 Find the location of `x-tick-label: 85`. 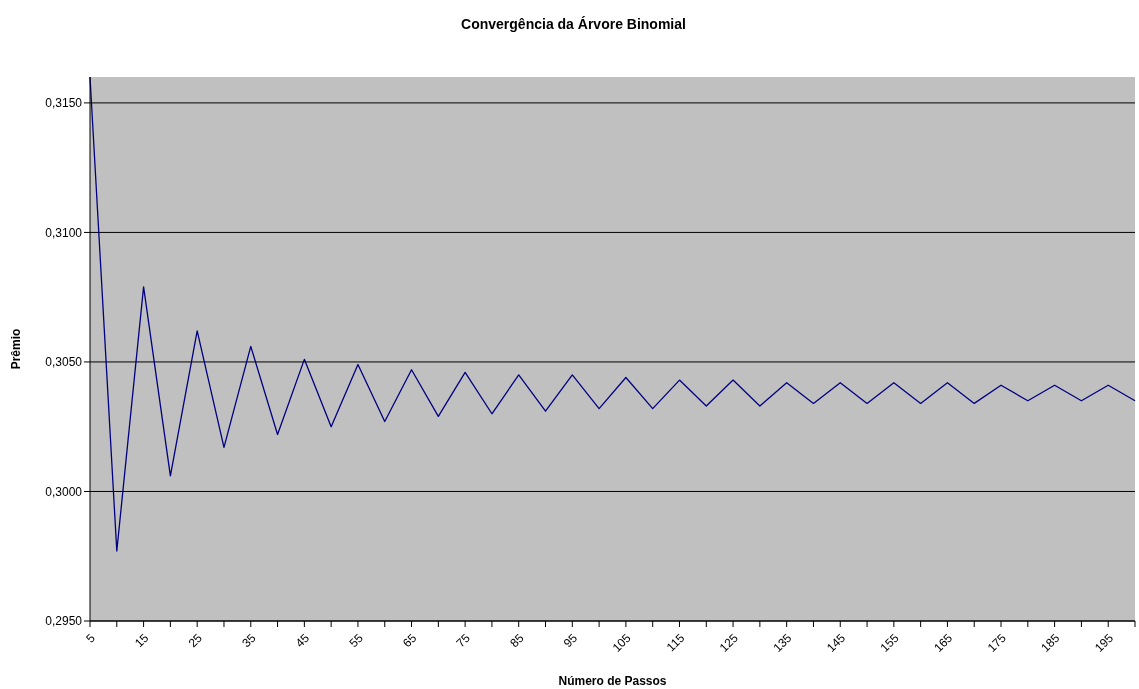

x-tick-label: 85 is located at coordinates (517, 640).